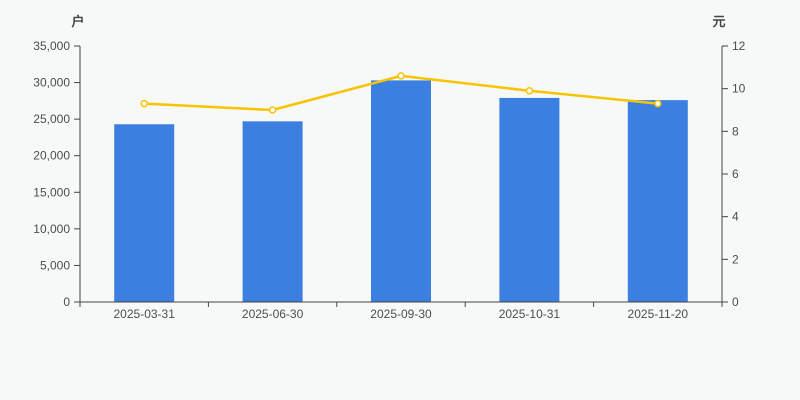 The width and height of the screenshot is (800, 400). I want to click on x-axis-category-label: 2025-06-30, so click(273, 314).